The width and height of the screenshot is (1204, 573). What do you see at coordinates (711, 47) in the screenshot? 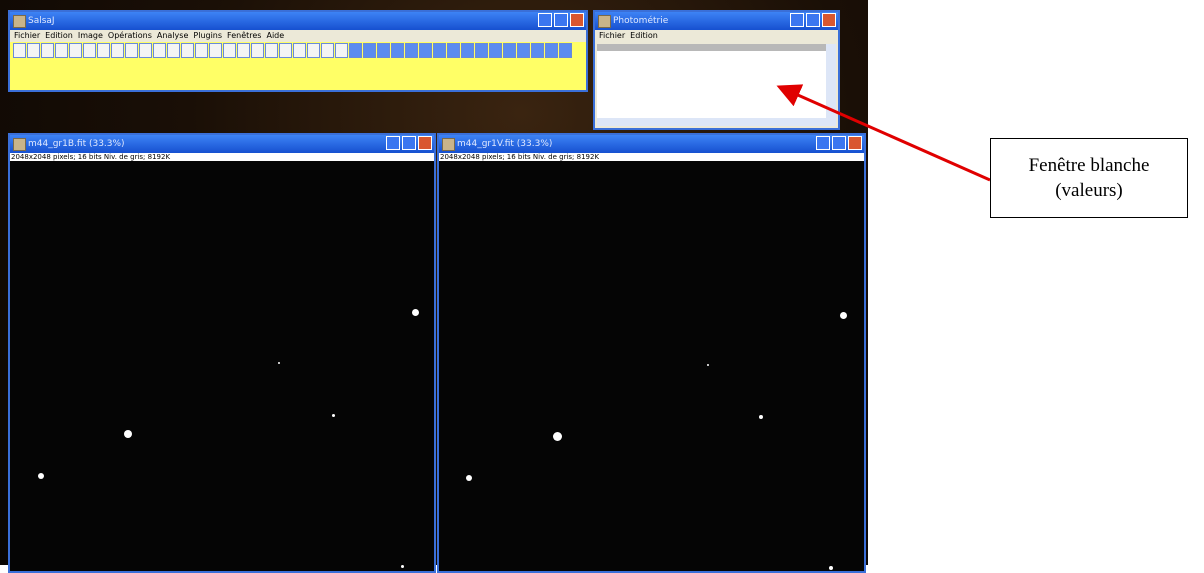
I see `table-header` at bounding box center [711, 47].